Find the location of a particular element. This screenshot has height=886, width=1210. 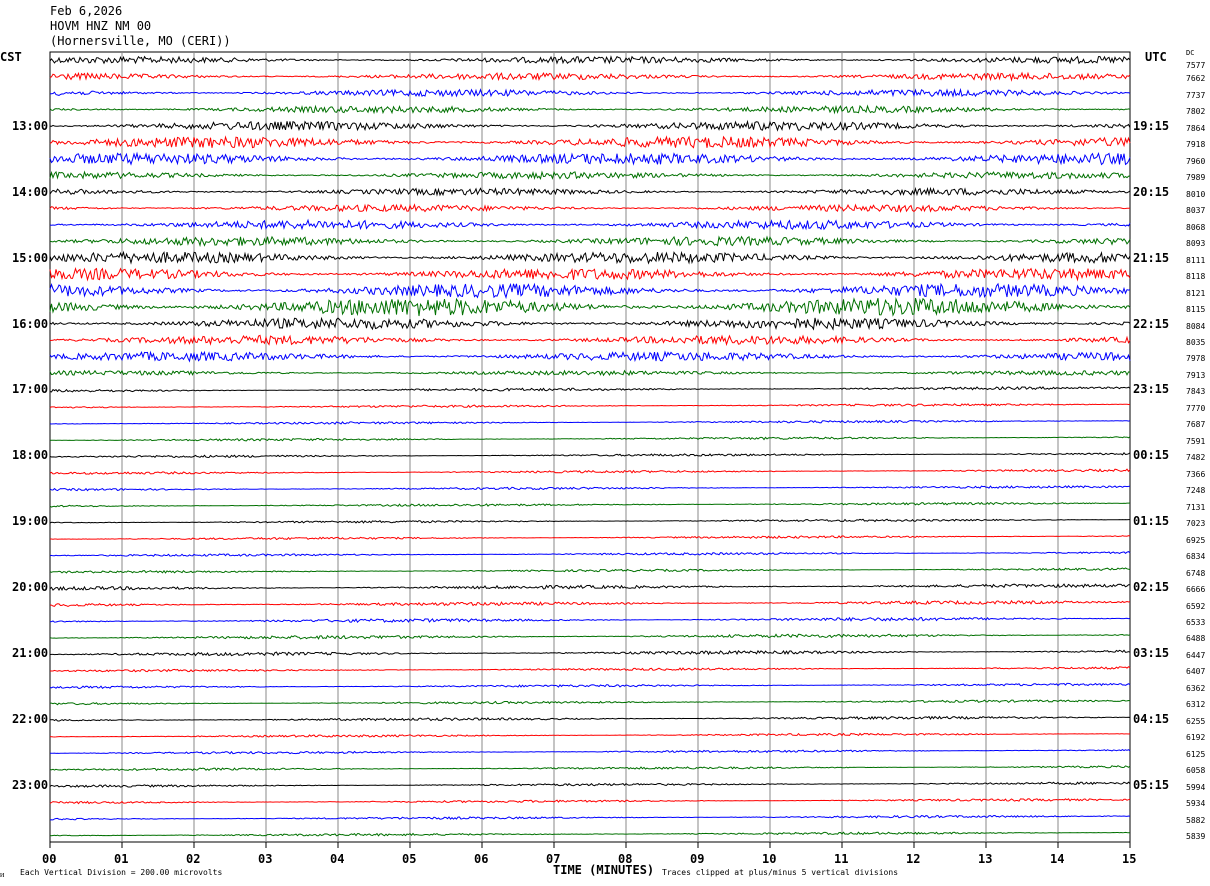

x-tick-label: 13 is located at coordinates (985, 859).